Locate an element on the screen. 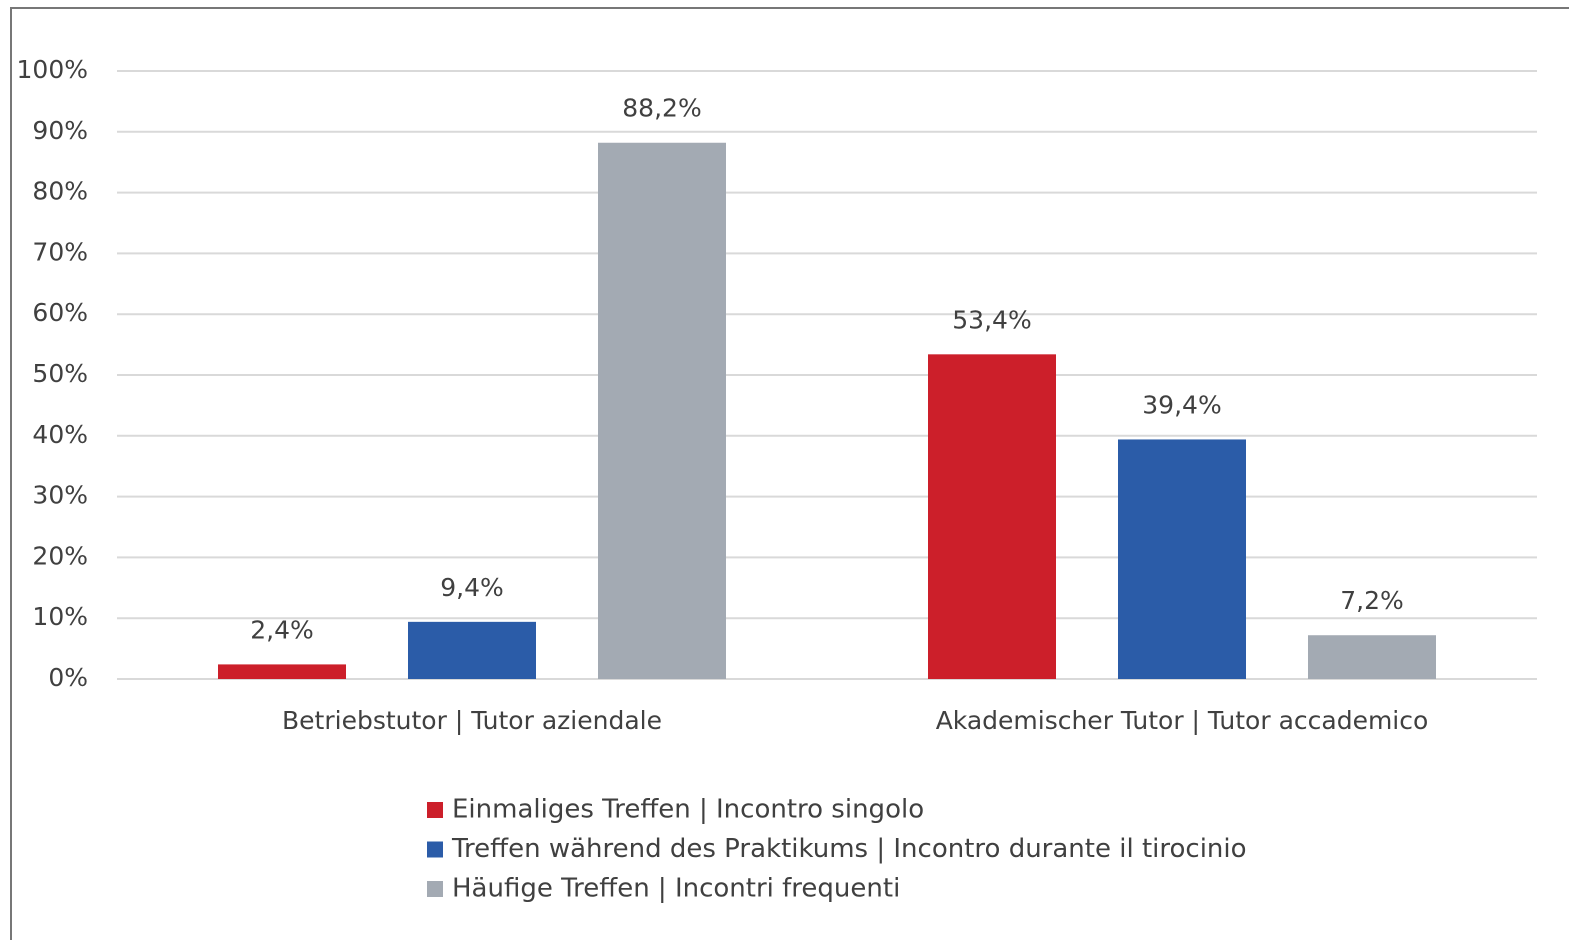  y-tick-label: 90% is located at coordinates (60, 130).